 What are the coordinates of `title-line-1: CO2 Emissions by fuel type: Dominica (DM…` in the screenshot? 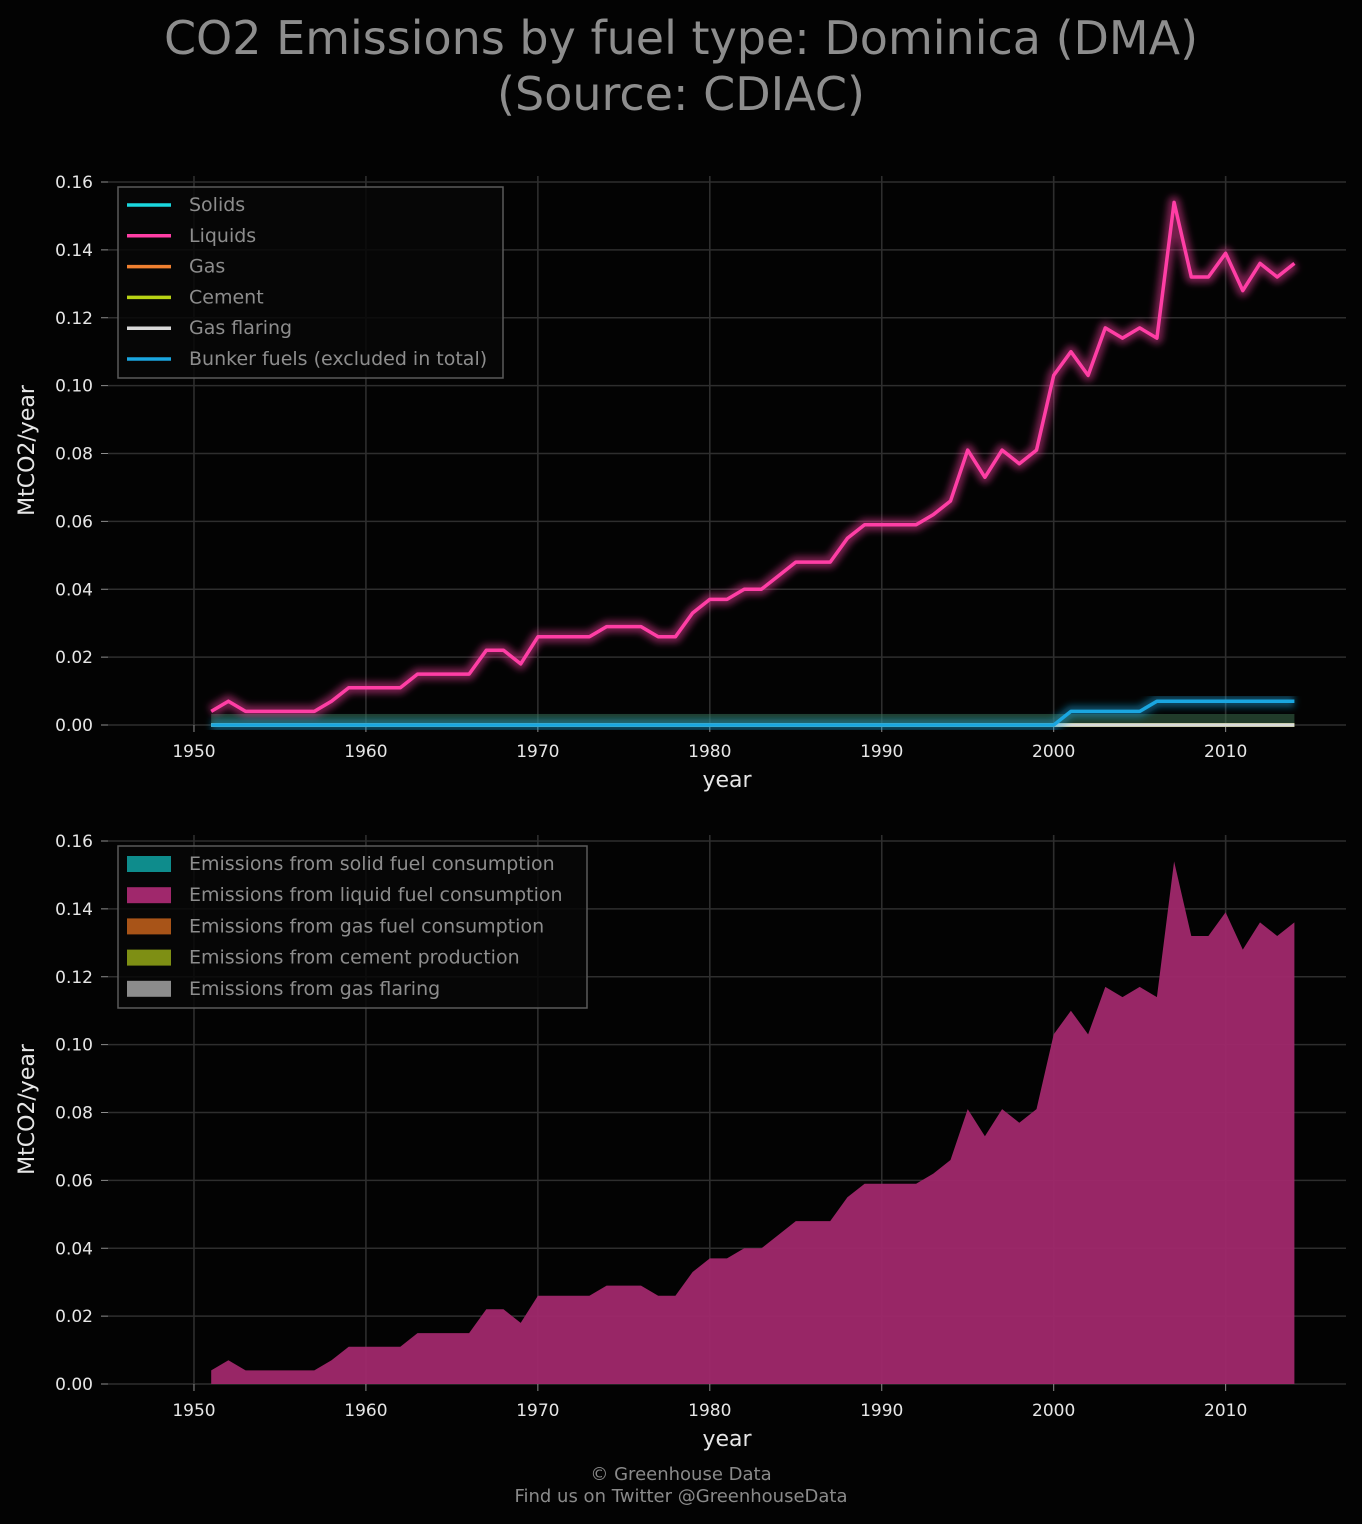 It's located at (681, 38).